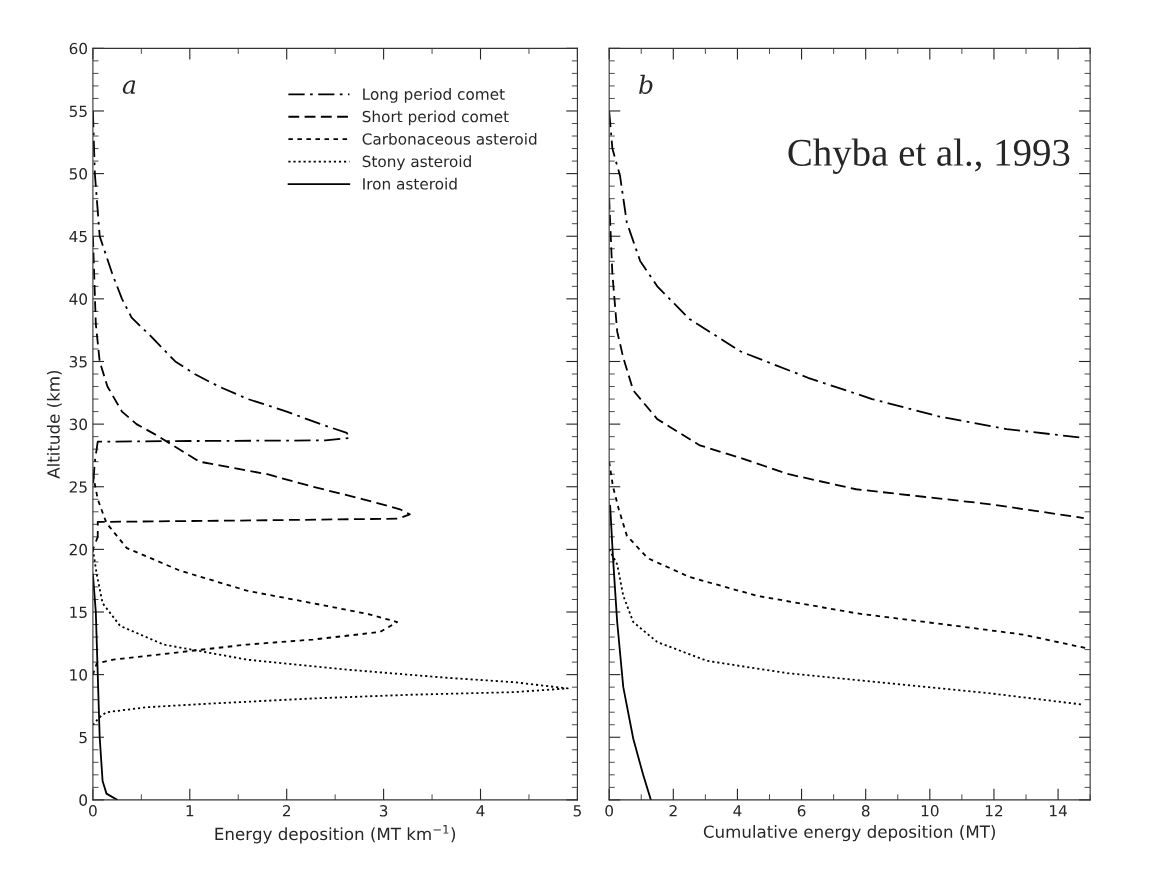  Describe the element at coordinates (83, 800) in the screenshot. I see `y-tick-label: 0` at that location.